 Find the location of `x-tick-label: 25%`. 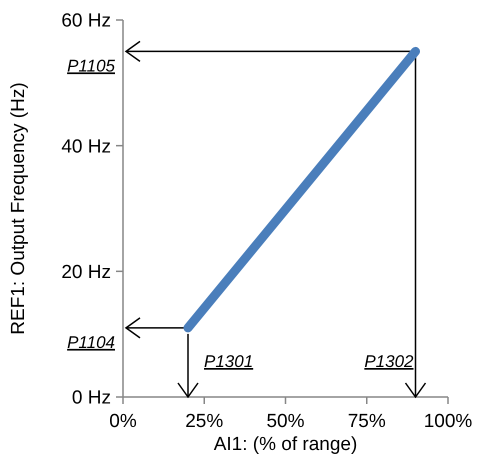

x-tick-label: 25% is located at coordinates (204, 421).